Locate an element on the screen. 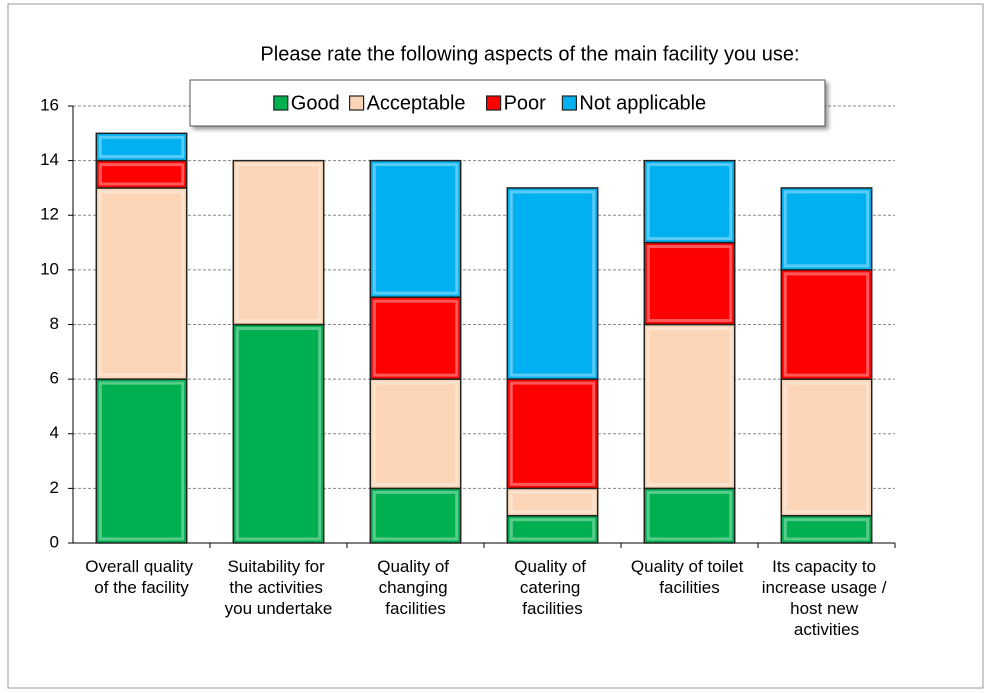 The width and height of the screenshot is (991, 693). y-tick-label: 0 is located at coordinates (54, 541).